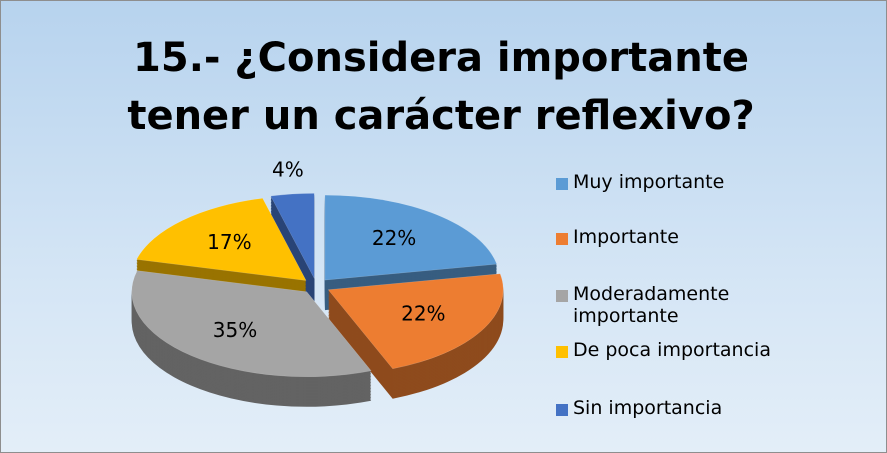  Describe the element at coordinates (235, 330) in the screenshot. I see `data-label: 35%` at that location.